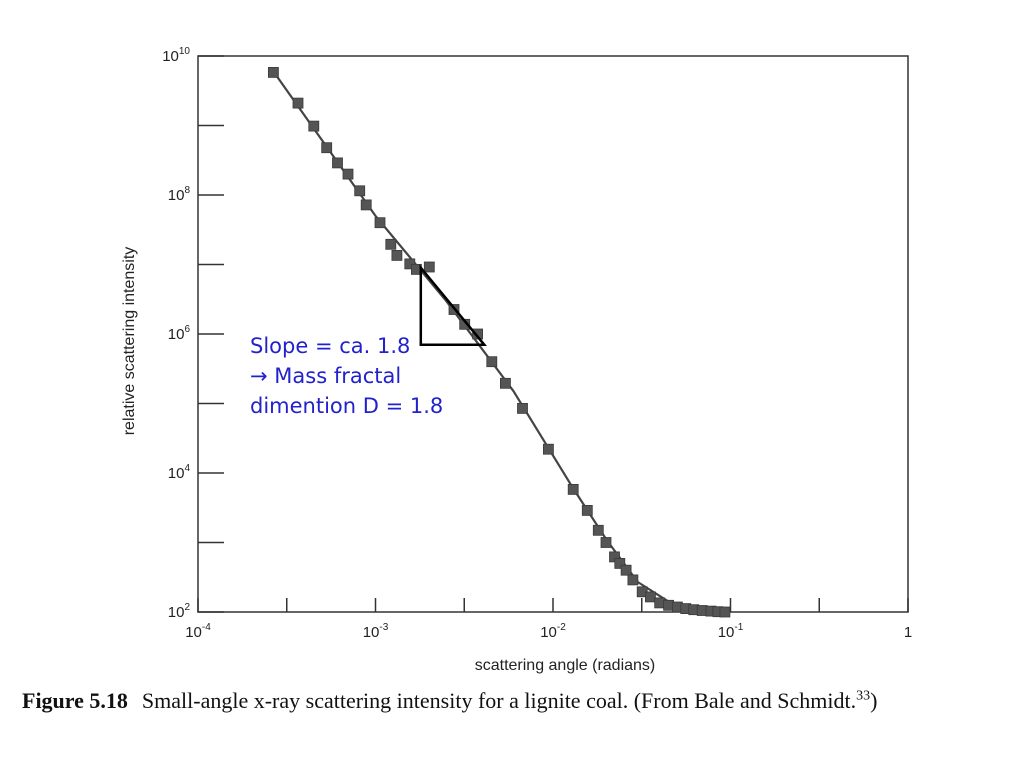 Image resolution: width=1024 pixels, height=768 pixels. Describe the element at coordinates (198, 631) in the screenshot. I see `x-tick-label: 10⁻⁴` at that location.